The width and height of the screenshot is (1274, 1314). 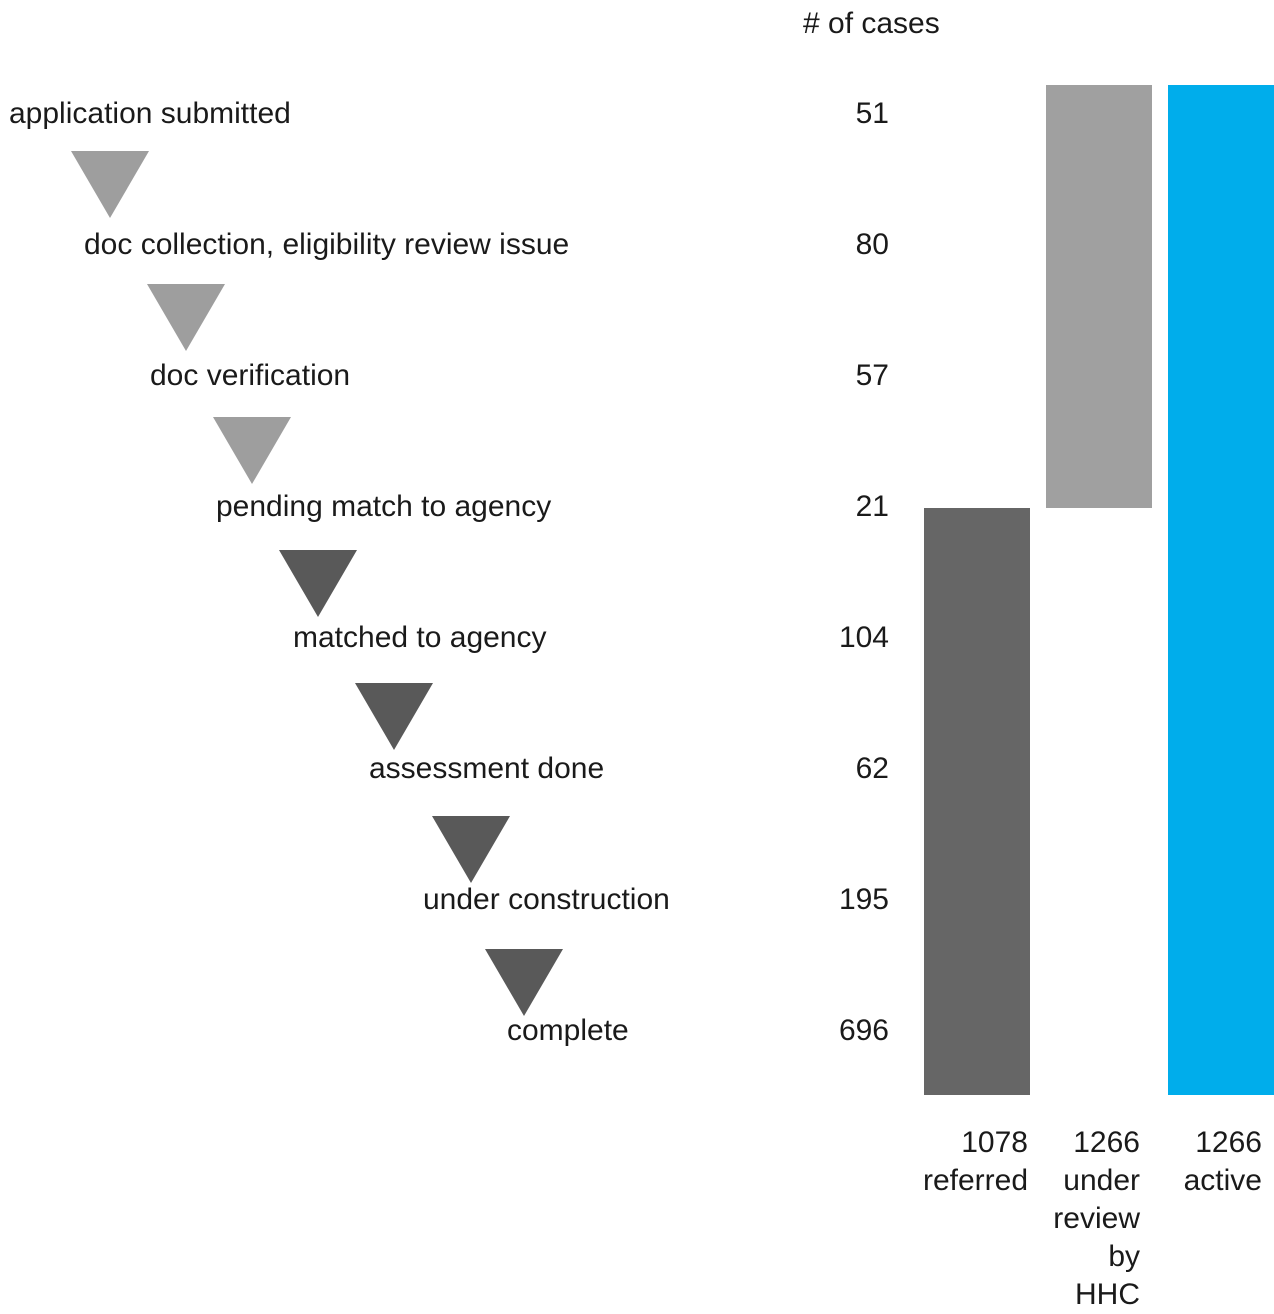 What do you see at coordinates (994, 1142) in the screenshot?
I see `referred-total: 1078` at bounding box center [994, 1142].